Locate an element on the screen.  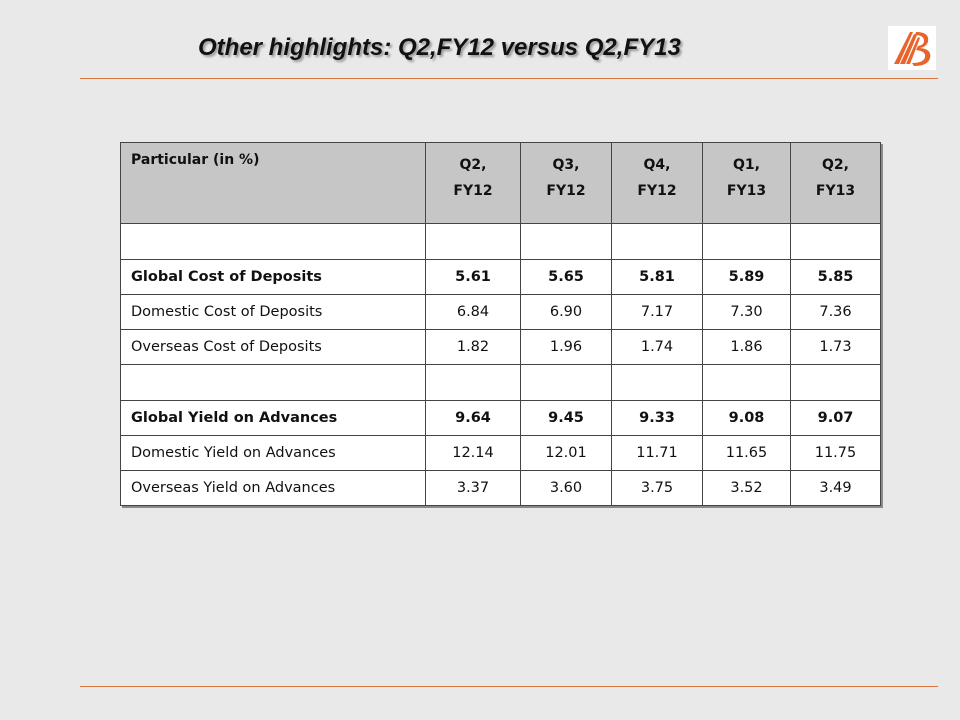
cell-value: 7.17 is located at coordinates (657, 312).